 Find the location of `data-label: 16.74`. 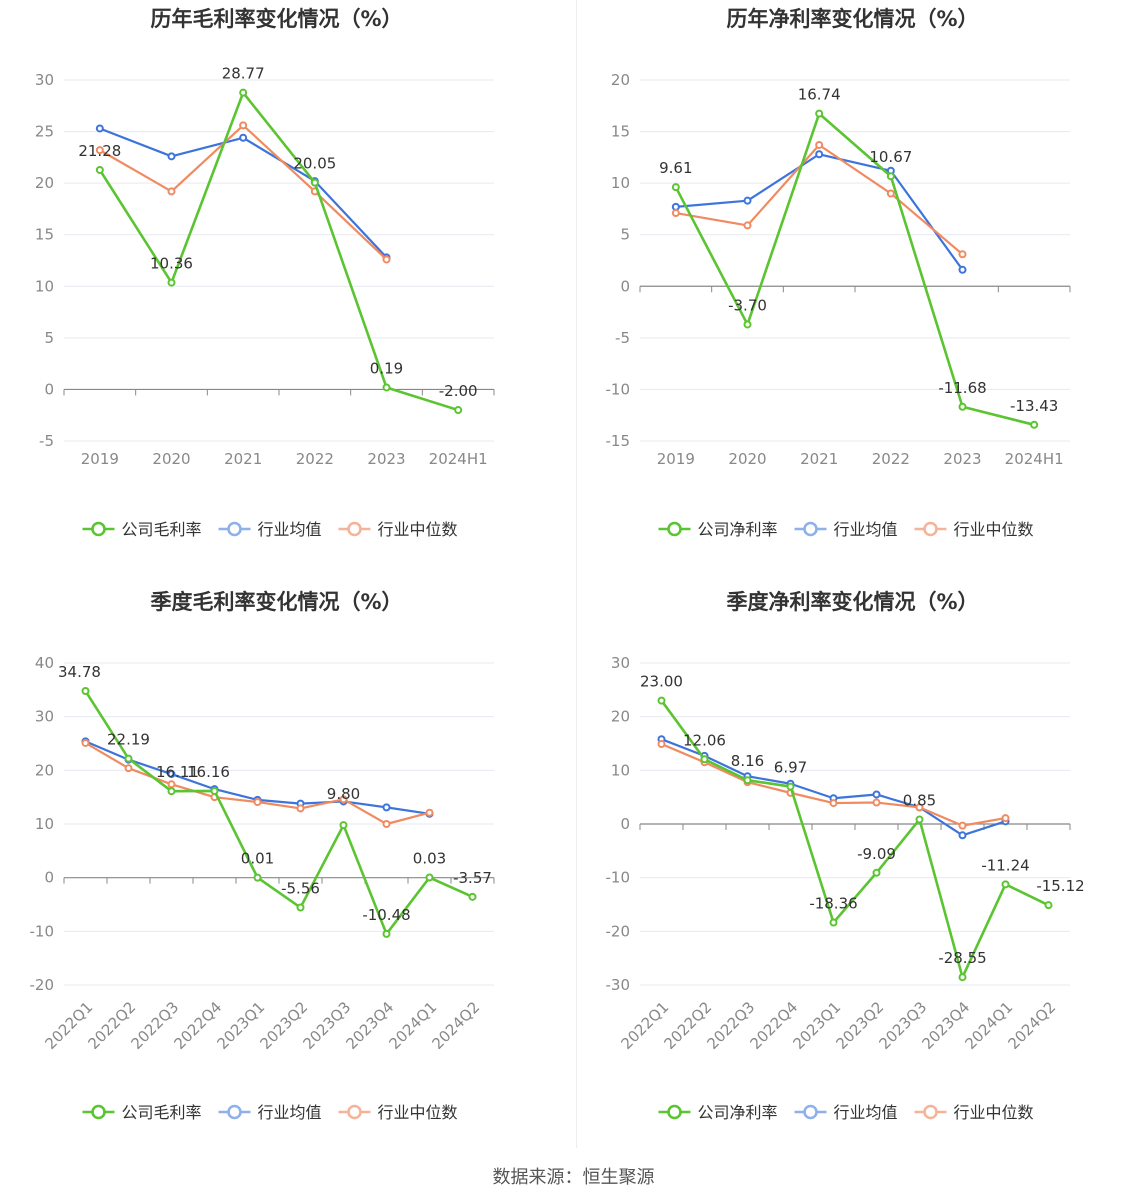

data-label: 16.74 is located at coordinates (819, 95).